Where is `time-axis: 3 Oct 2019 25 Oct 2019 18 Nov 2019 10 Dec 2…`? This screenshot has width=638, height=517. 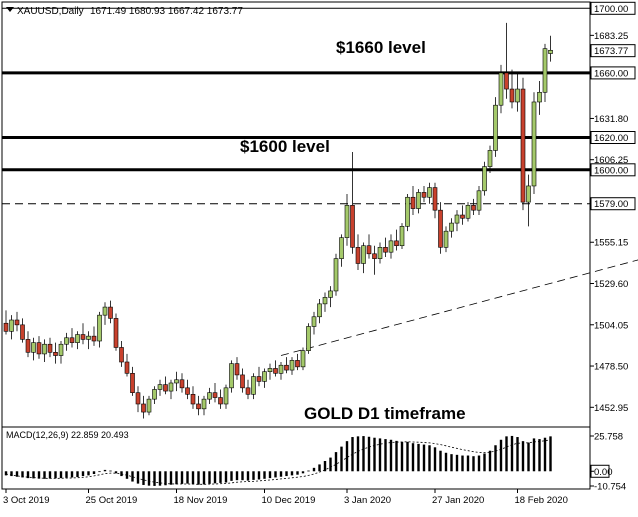
time-axis: 3 Oct 2019 25 Oct 2019 18 Nov 2019 10 Dec 2… is located at coordinates (285, 497).